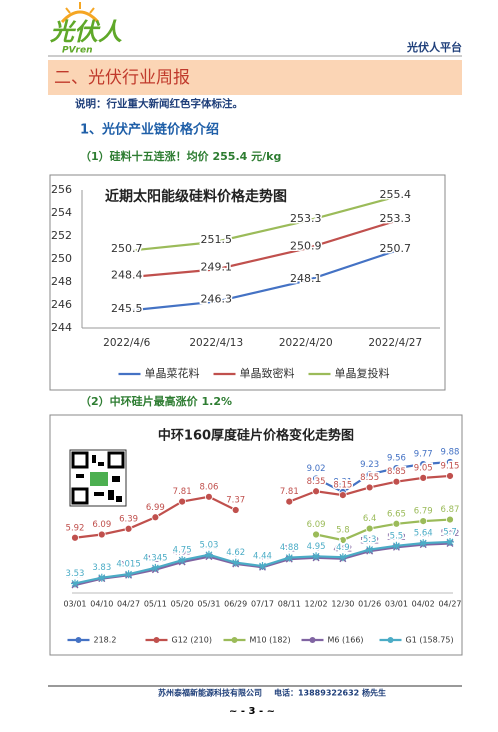 The image size is (498, 732). What do you see at coordinates (208, 604) in the screenshot?
I see `x-tick-label: 05/31` at bounding box center [208, 604].